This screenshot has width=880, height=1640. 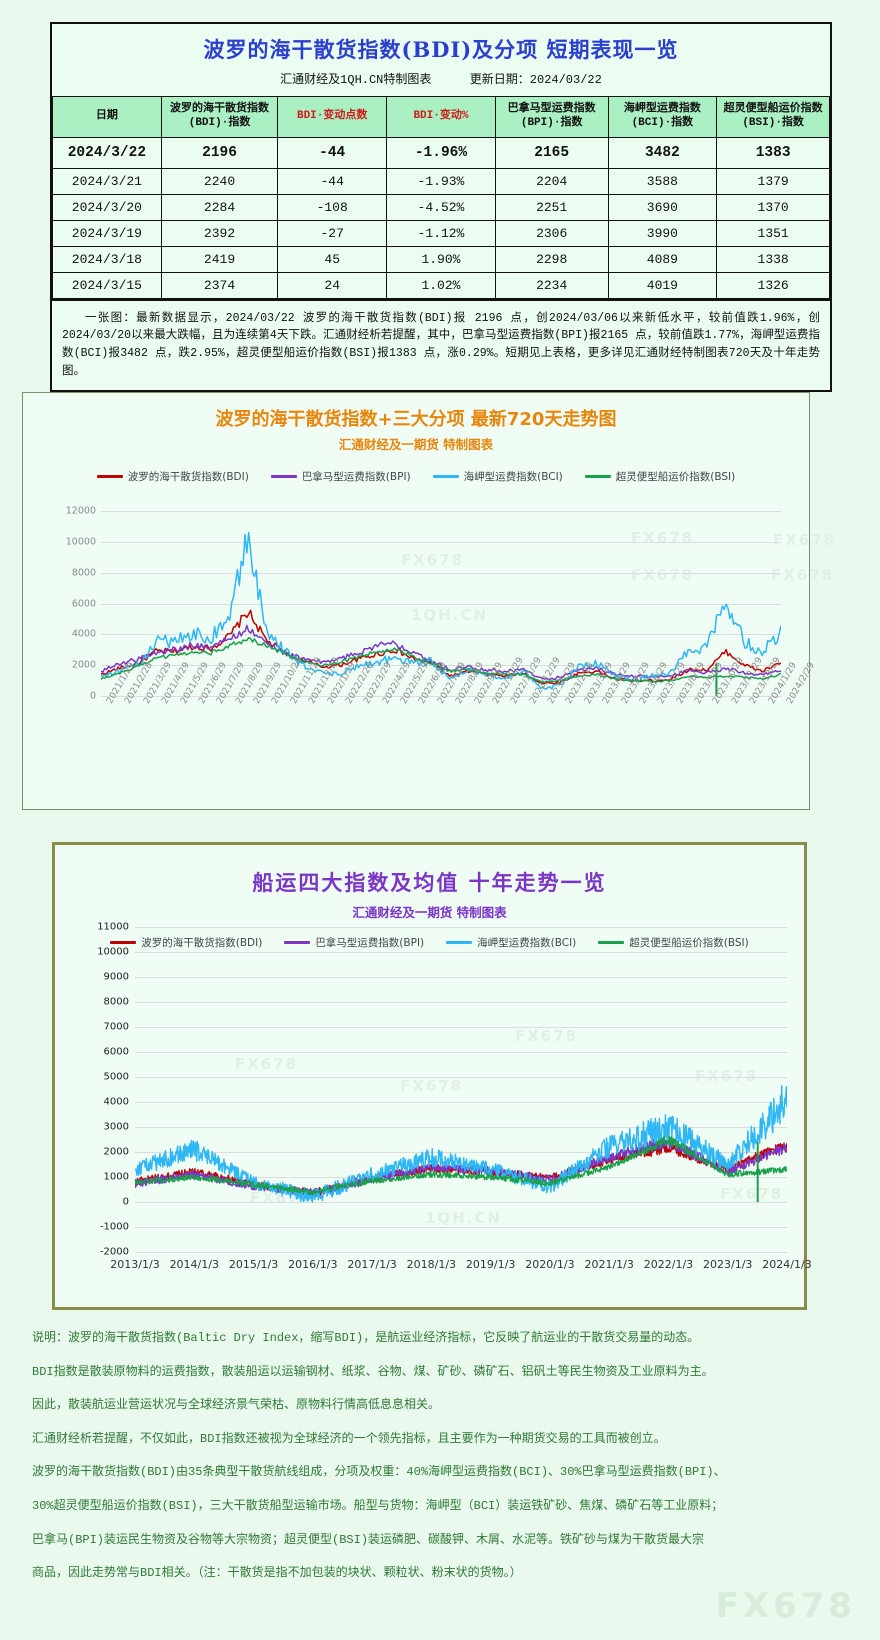 I want to click on cell-bsi: 1379, so click(x=773, y=181).